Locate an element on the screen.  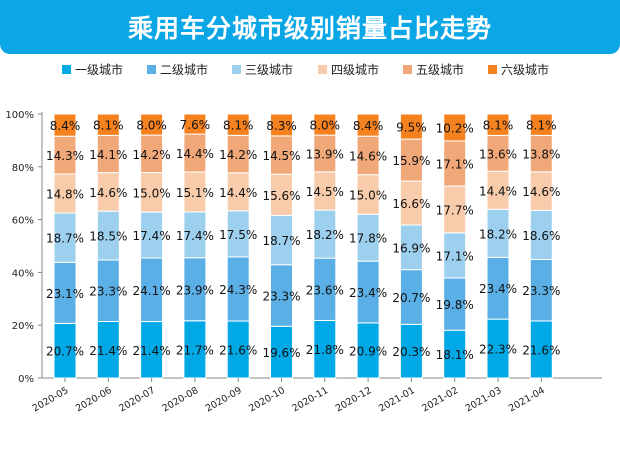
data-label: 24.1% is located at coordinates (152, 291).